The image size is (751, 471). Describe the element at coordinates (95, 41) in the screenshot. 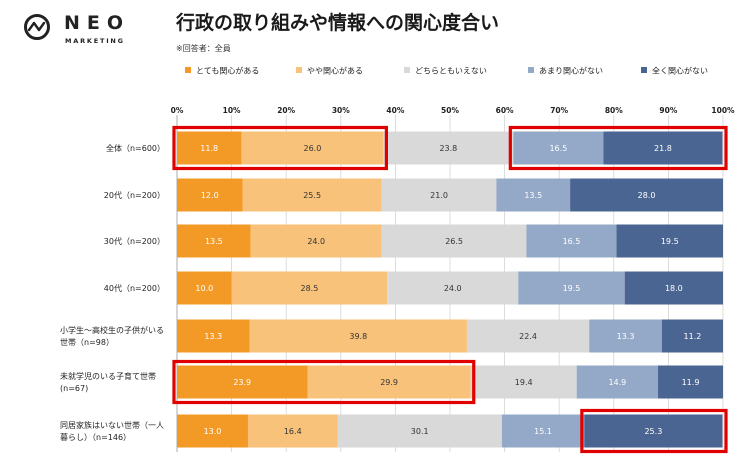

I see `logo-subtext: MARKETING` at that location.